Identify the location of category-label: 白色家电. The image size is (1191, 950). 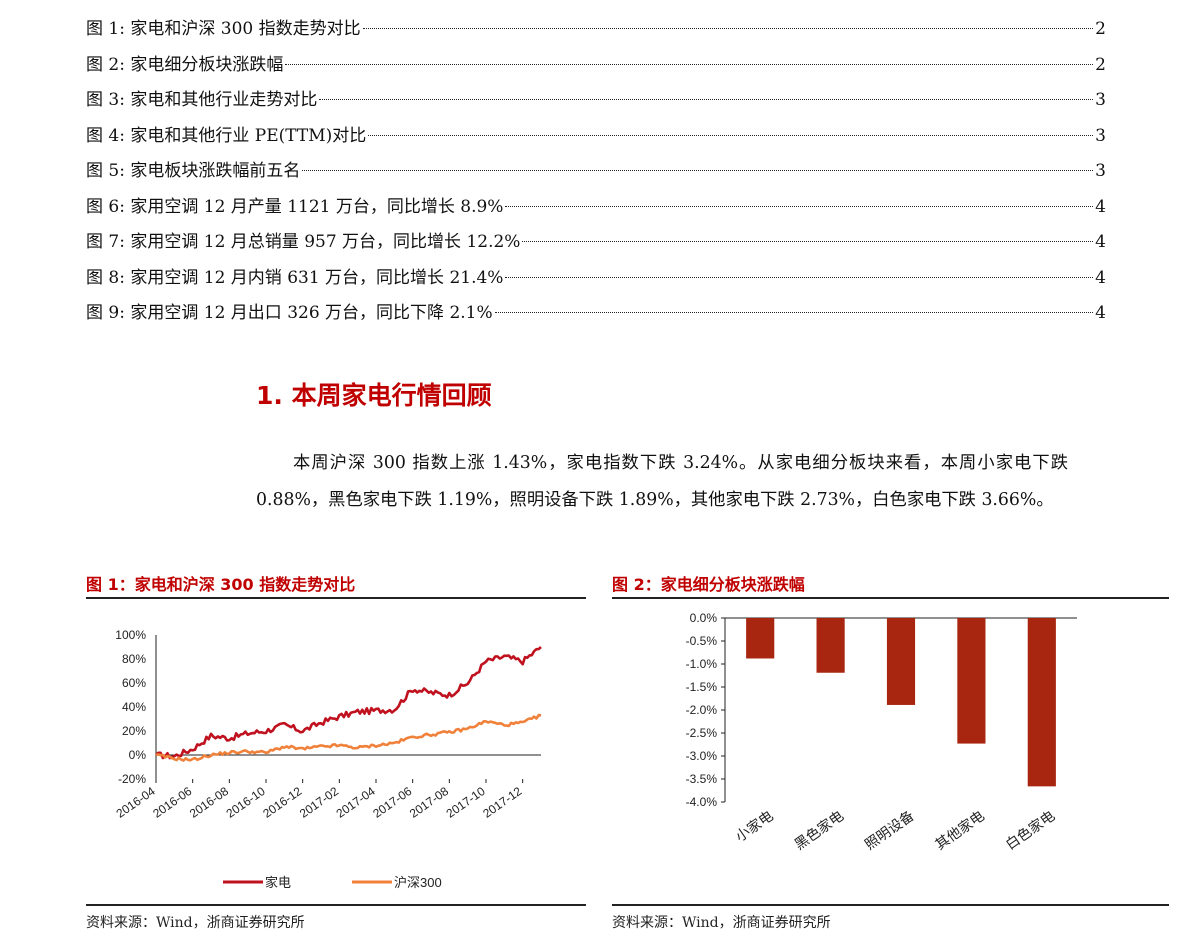
(1029, 829).